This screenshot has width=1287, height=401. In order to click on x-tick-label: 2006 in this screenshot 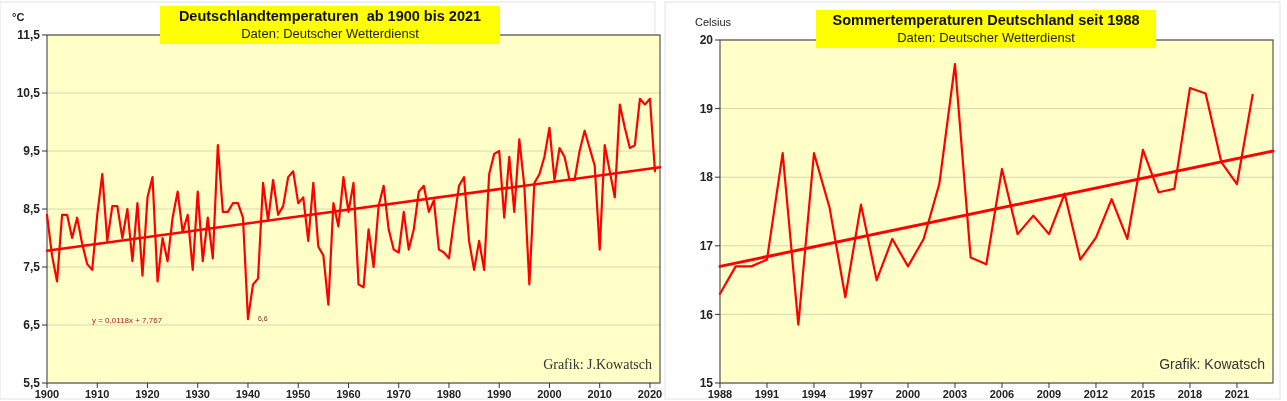, I will do `click(1002, 394)`.